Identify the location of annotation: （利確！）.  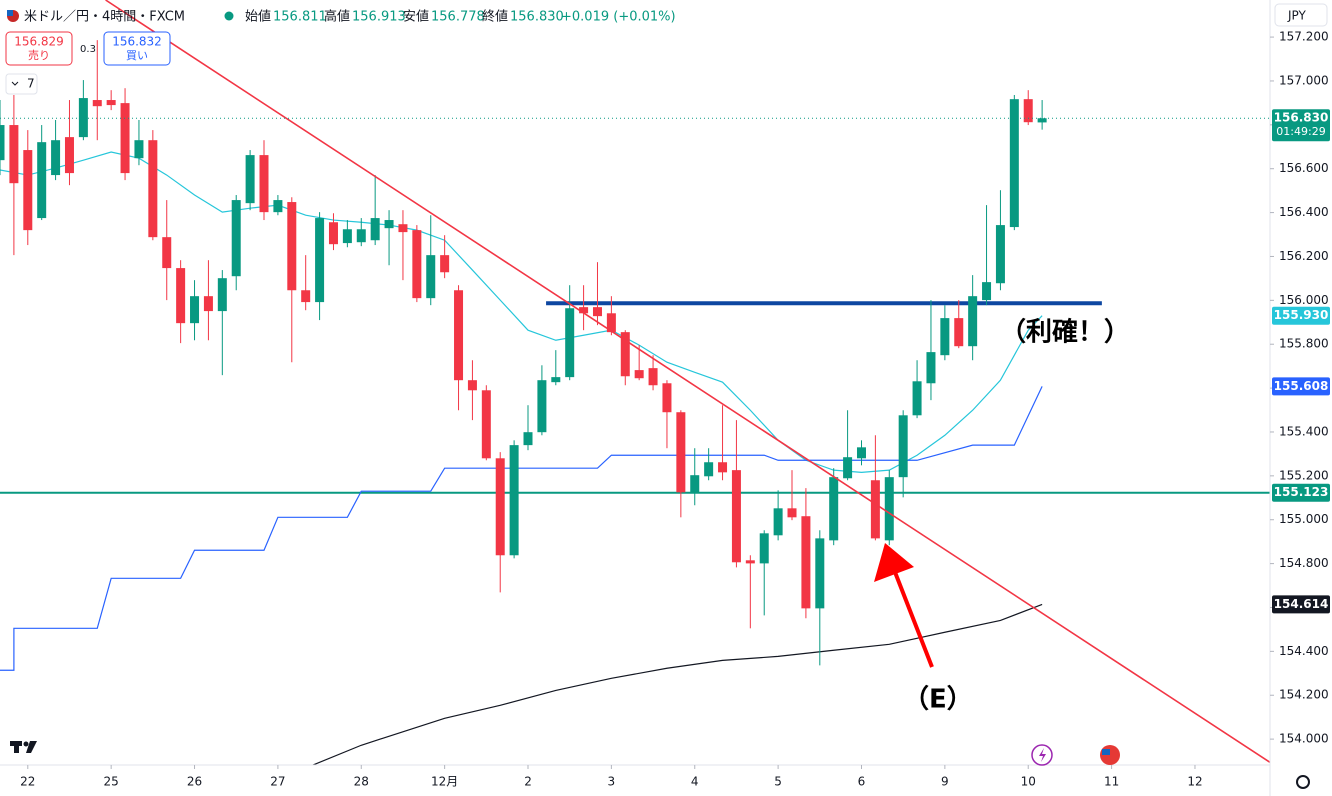
(1065, 332).